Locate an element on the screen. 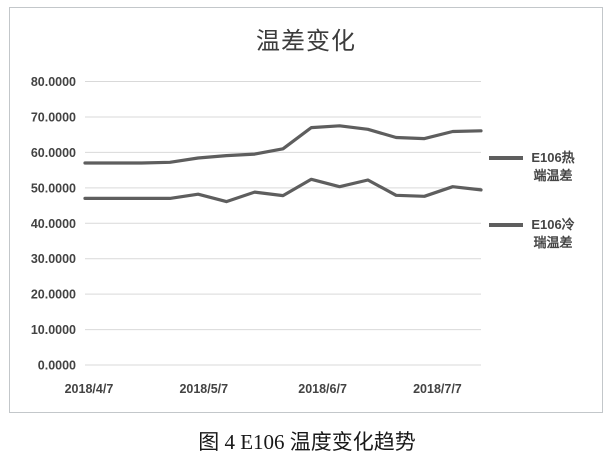 This screenshot has height=465, width=614. y-tick-label: 40.0000 is located at coordinates (53, 224).